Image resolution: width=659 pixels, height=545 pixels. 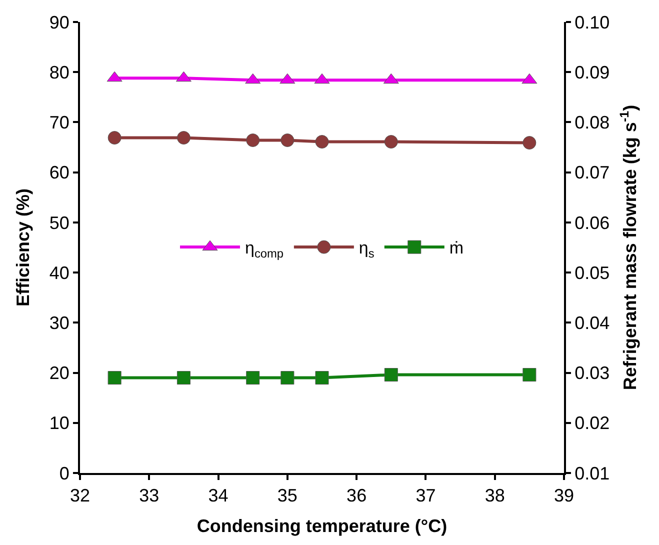 I want to click on x-tick-label: 38, so click(x=494, y=496).